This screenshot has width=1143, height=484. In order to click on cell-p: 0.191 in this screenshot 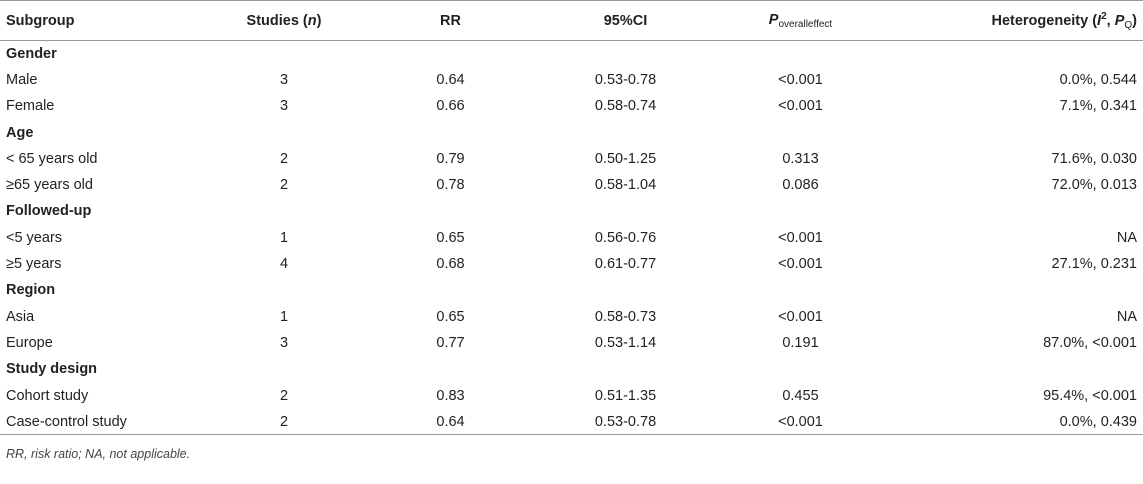, I will do `click(800, 342)`.